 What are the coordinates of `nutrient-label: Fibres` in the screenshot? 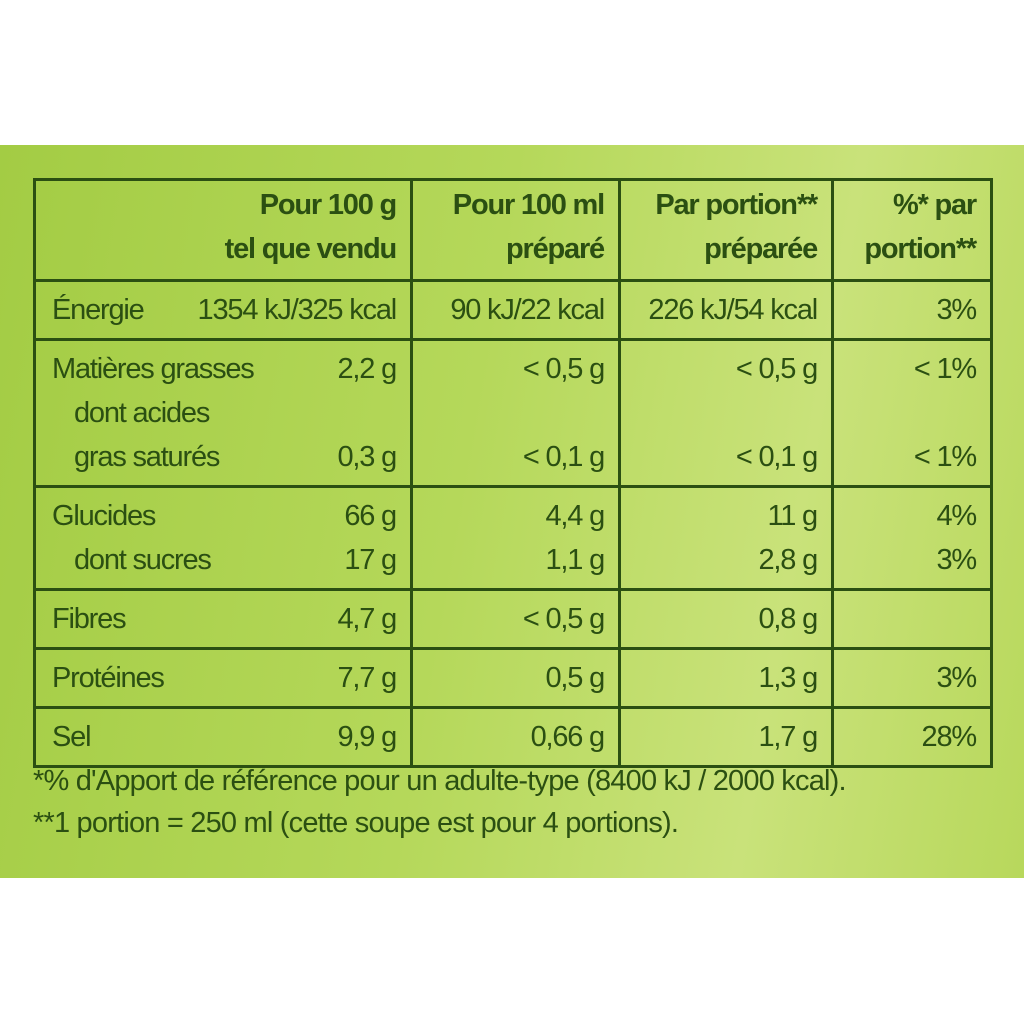 It's located at (89, 619).